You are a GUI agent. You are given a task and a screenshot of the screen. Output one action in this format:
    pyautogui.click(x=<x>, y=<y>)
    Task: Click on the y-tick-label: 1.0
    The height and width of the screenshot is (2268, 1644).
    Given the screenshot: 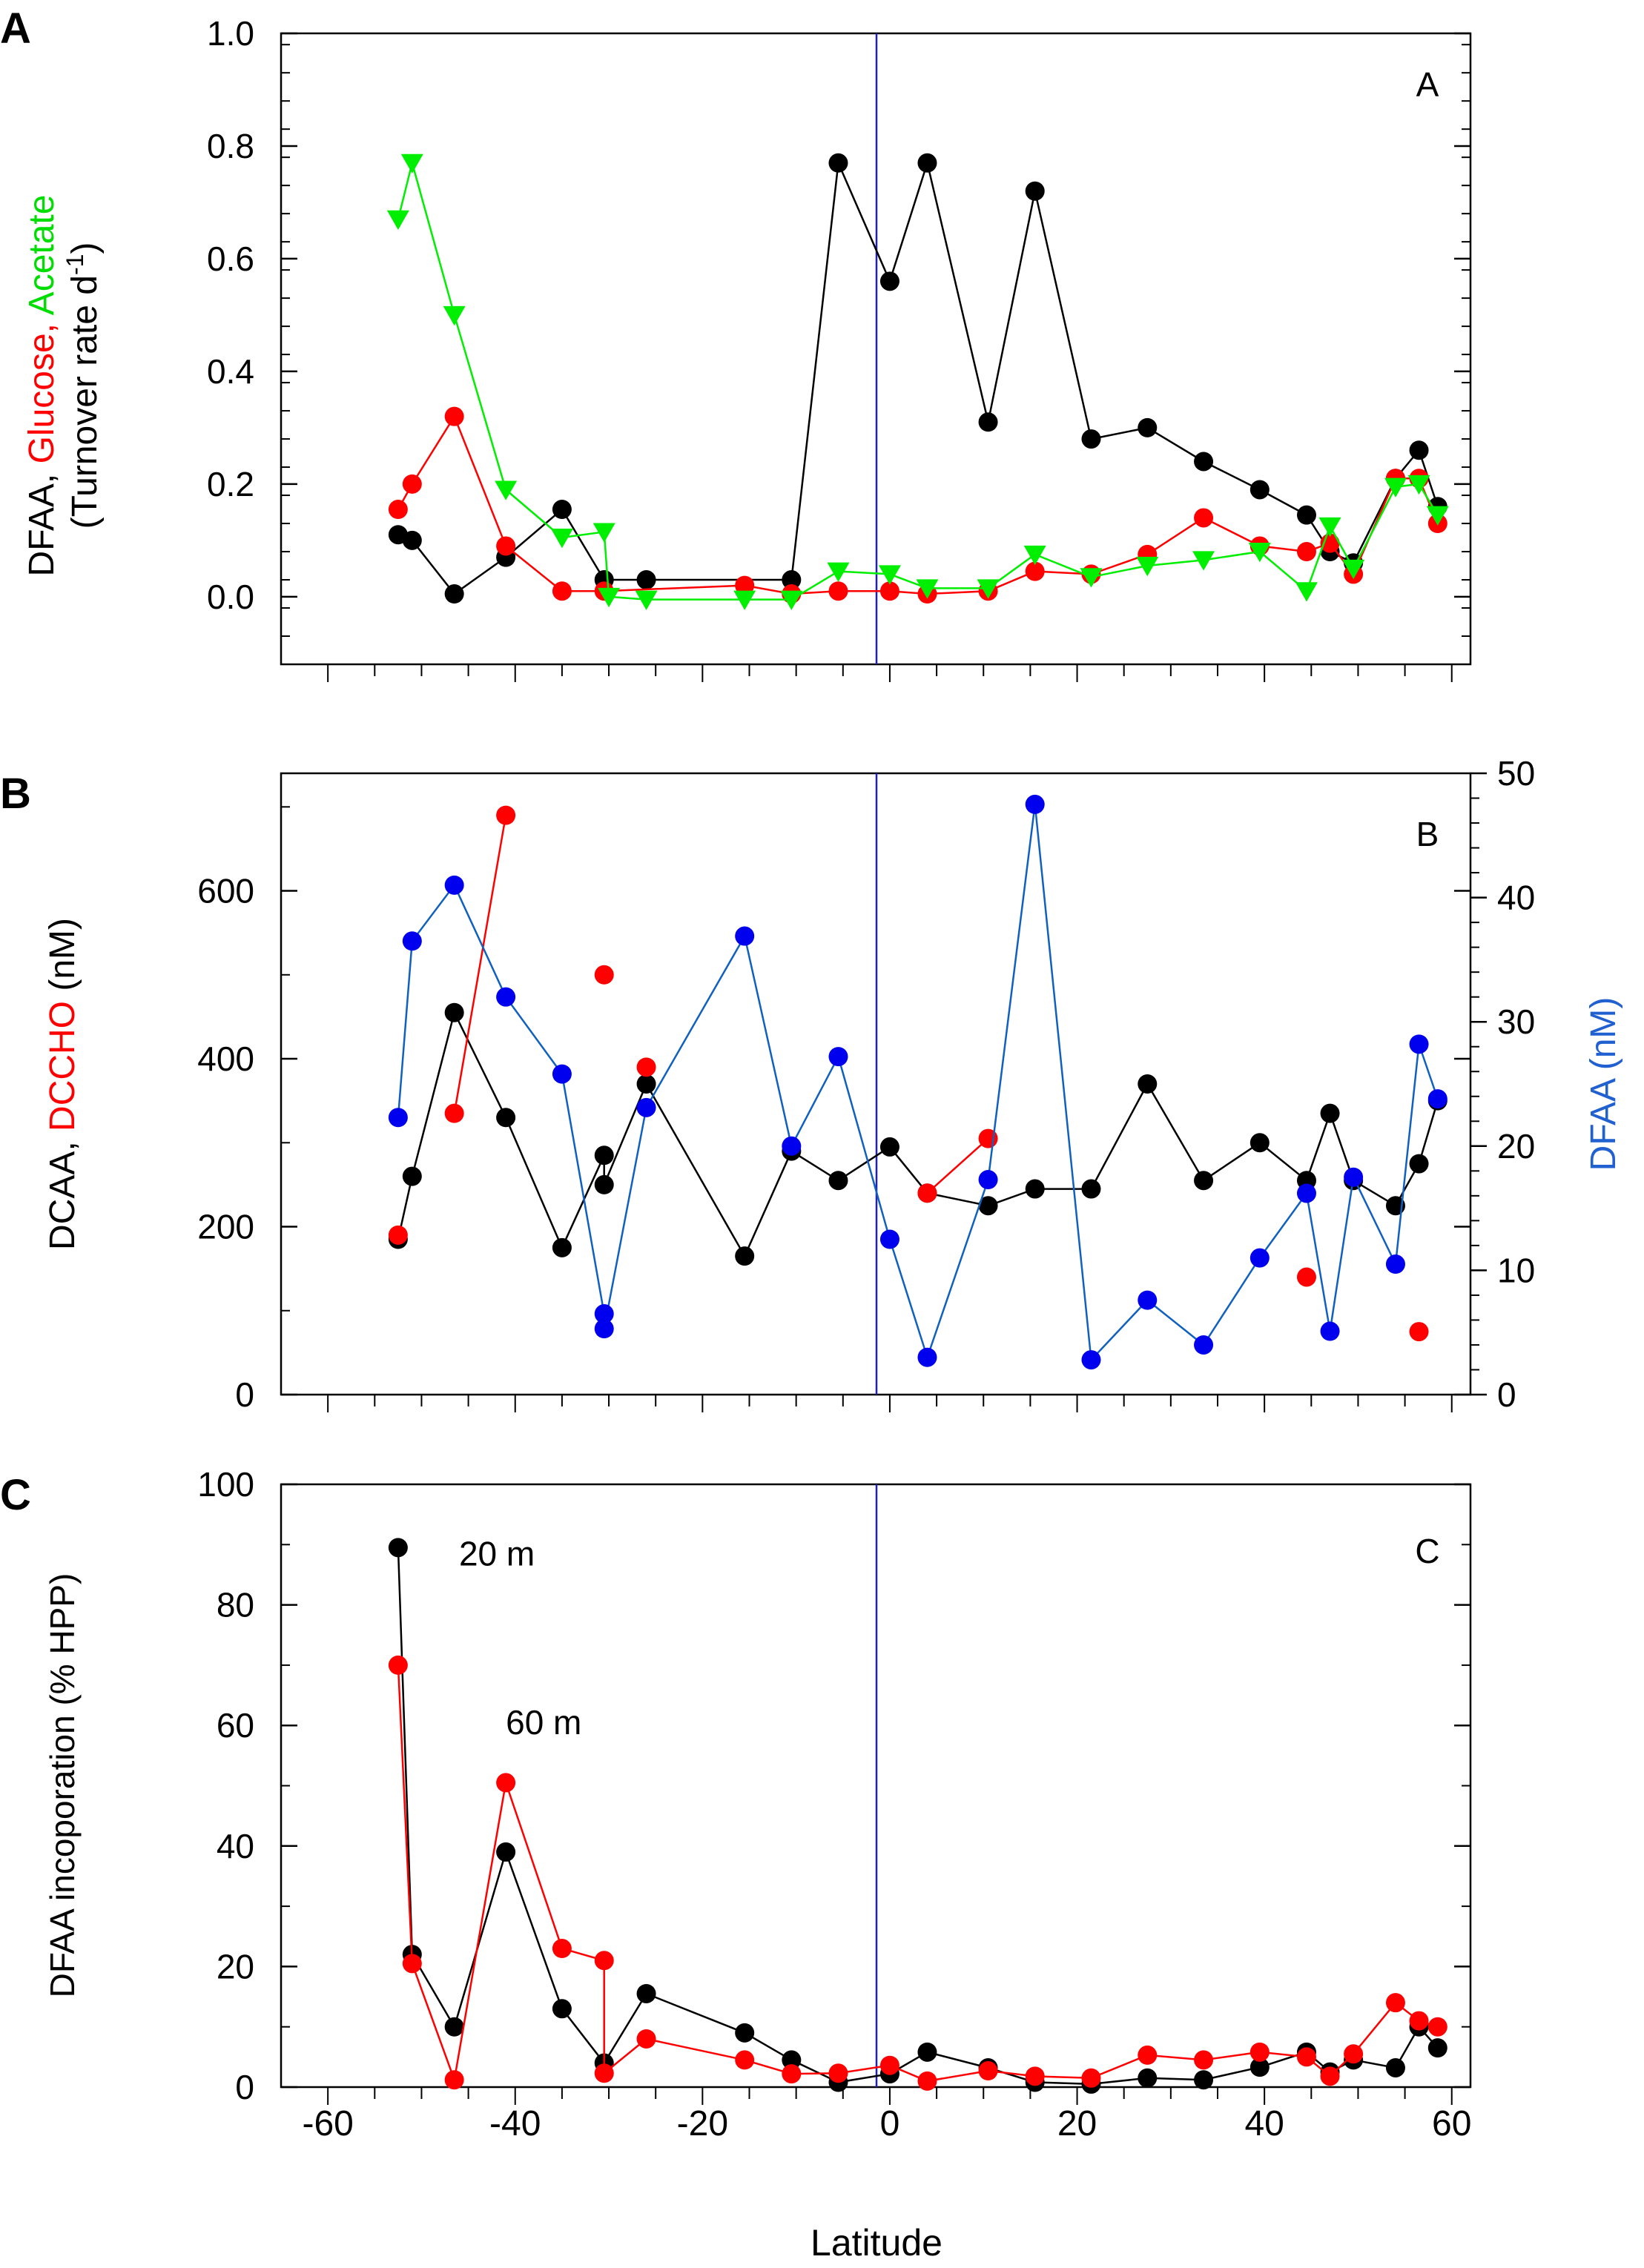 What is the action you would take?
    pyautogui.click(x=230, y=33)
    